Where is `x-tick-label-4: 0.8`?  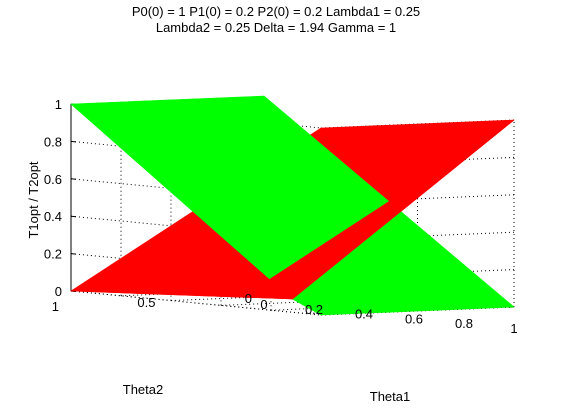
x-tick-label-4: 0.8 is located at coordinates (464, 323).